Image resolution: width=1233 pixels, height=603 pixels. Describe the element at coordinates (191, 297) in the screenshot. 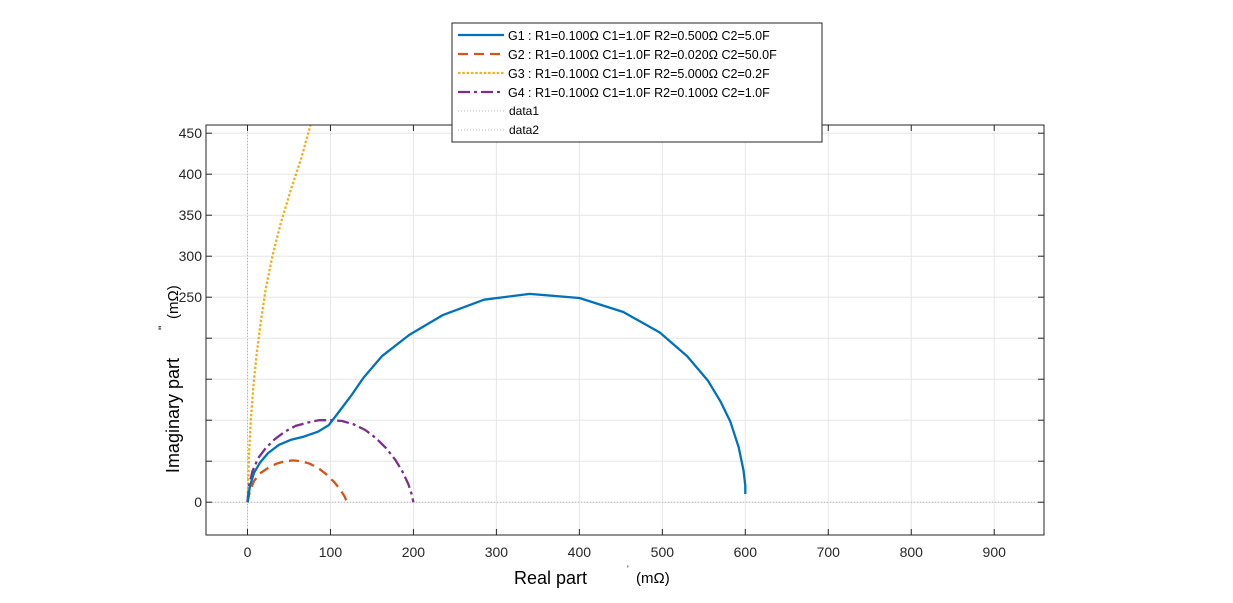

I see `y-tick-label: 250` at that location.